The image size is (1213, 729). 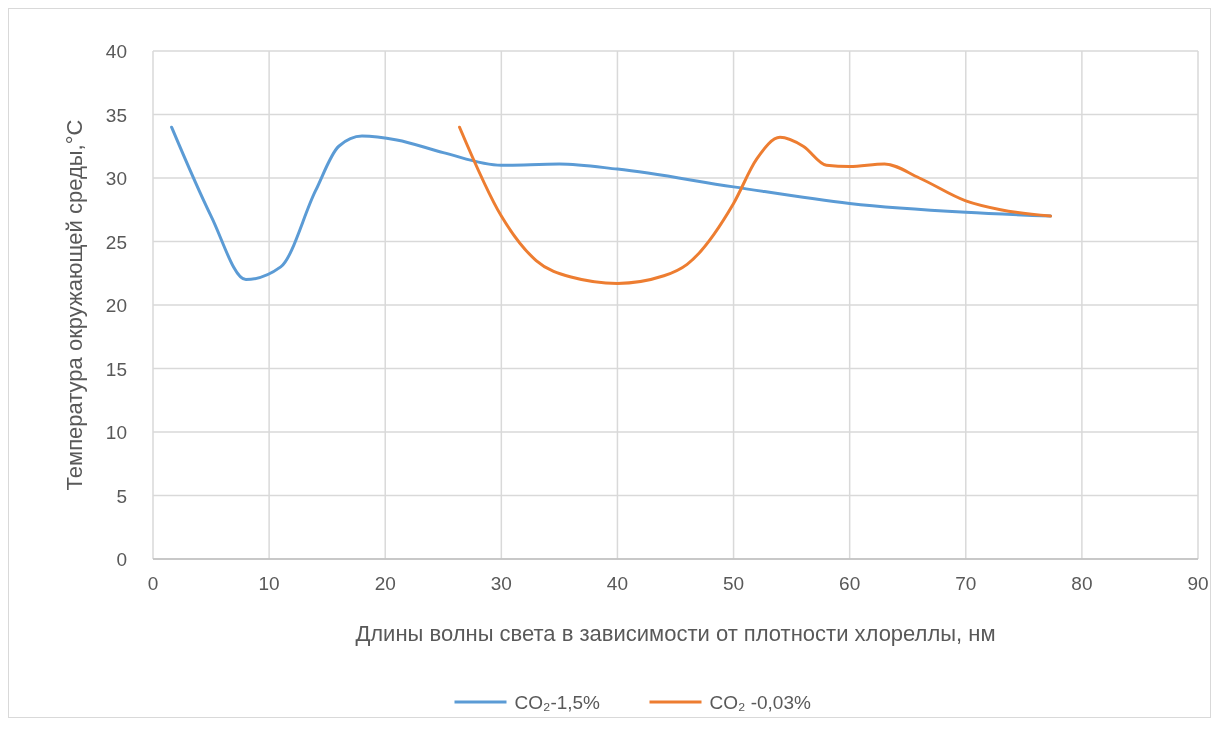 What do you see at coordinates (153, 583) in the screenshot?
I see `x-tick-label: 0` at bounding box center [153, 583].